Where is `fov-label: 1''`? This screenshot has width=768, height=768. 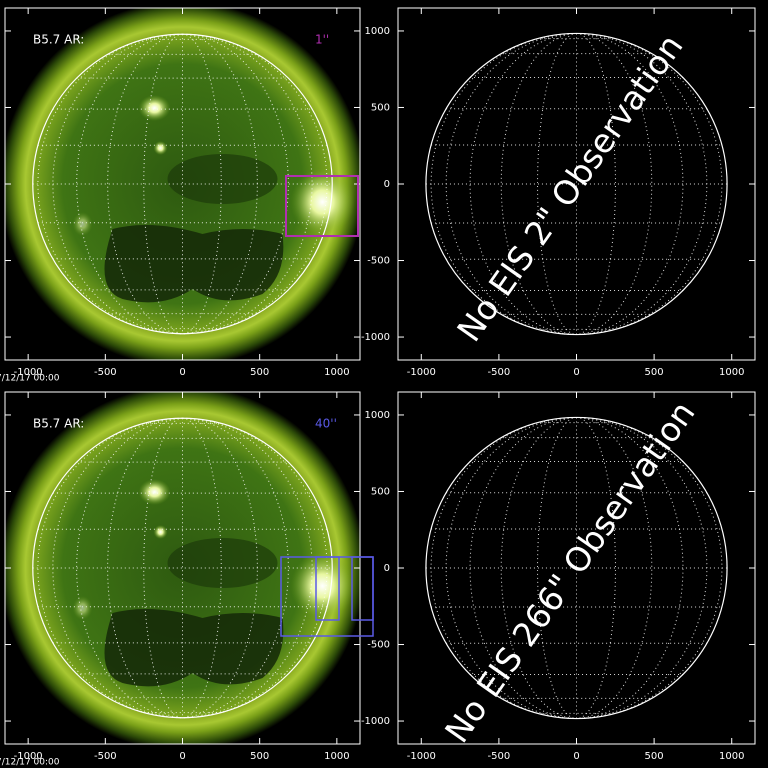
fov-label: 1'' is located at coordinates (322, 40).